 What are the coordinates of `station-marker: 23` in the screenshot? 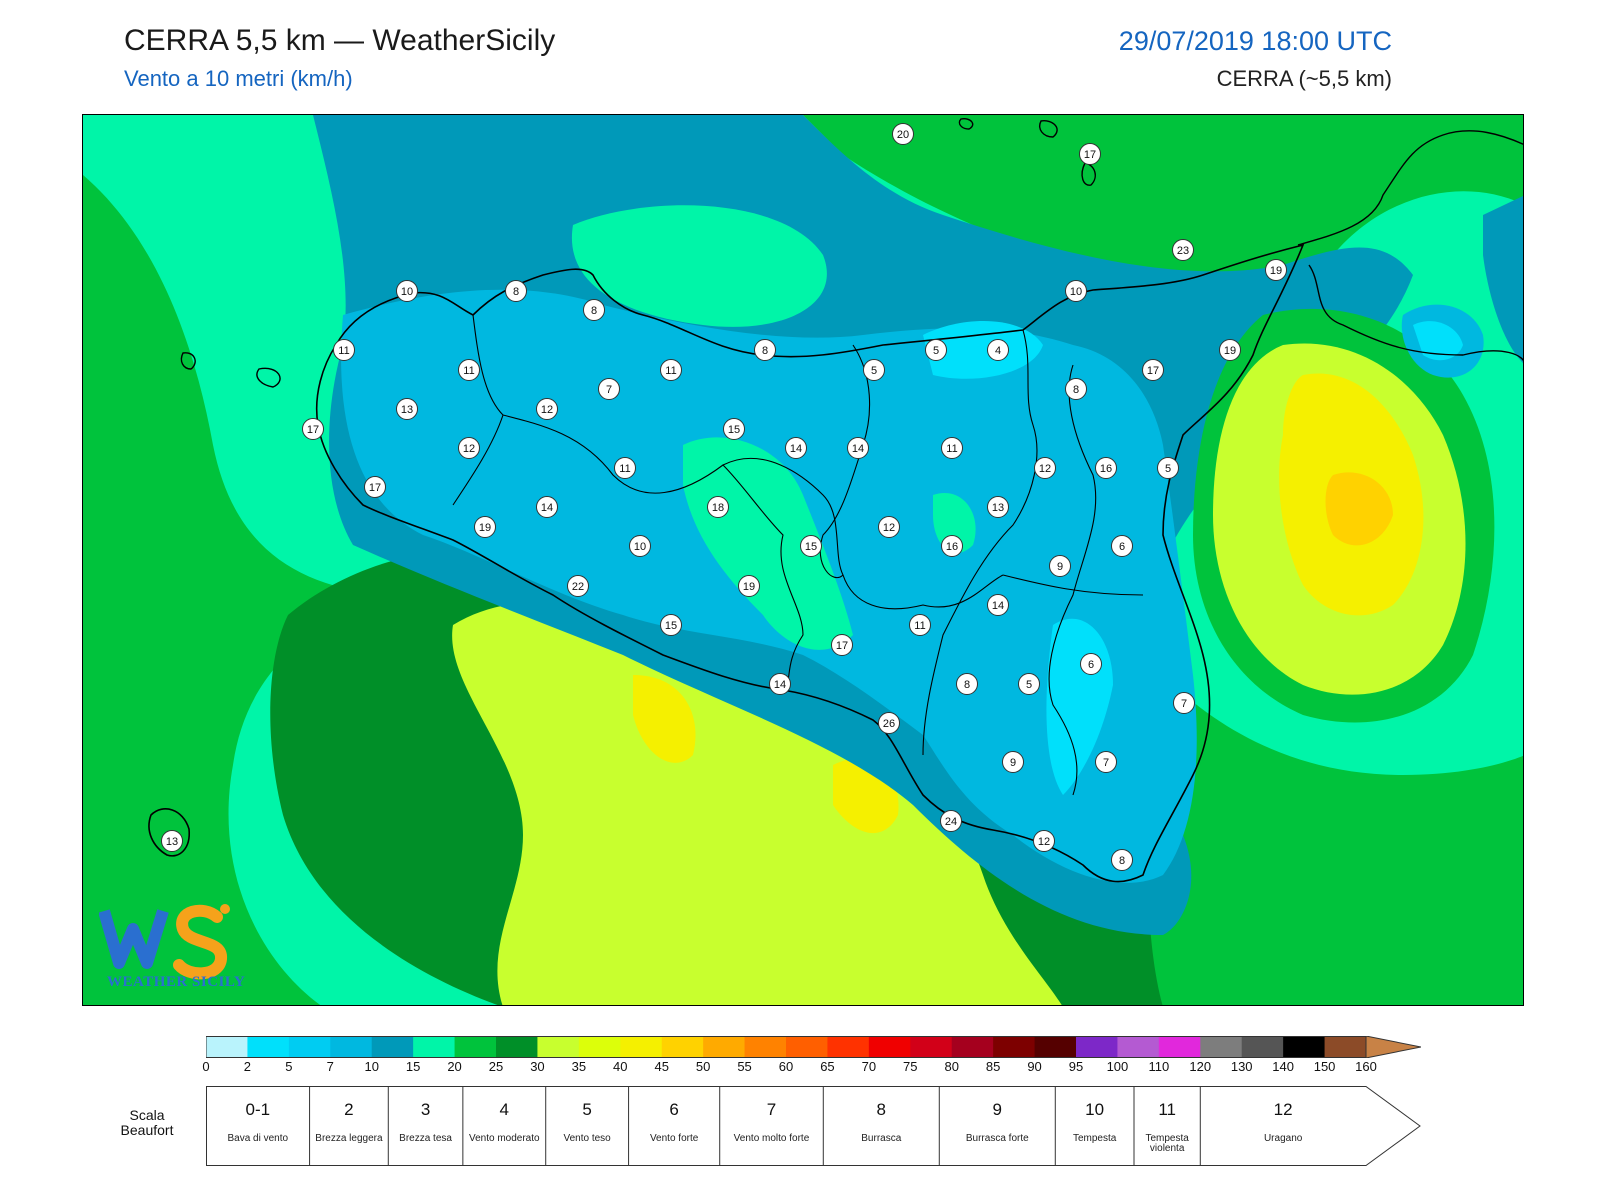 It's located at (1183, 250).